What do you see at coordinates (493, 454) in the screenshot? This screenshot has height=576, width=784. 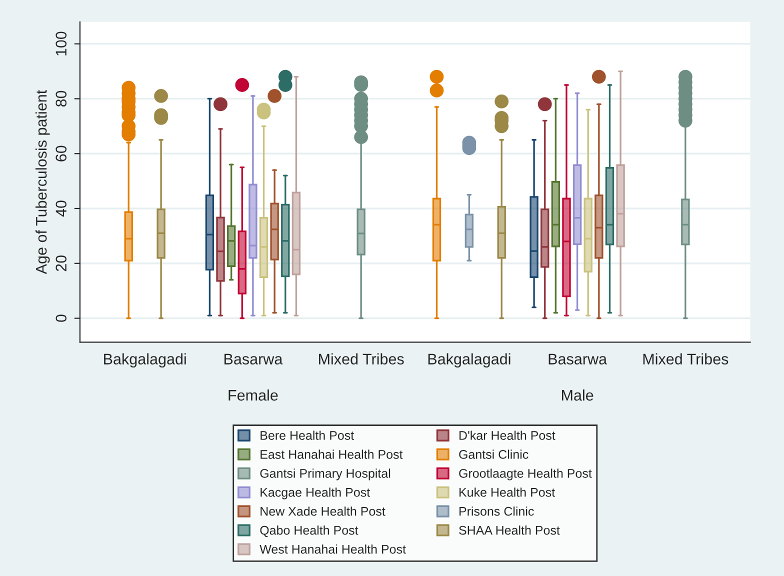 I see `legend-label: Gantsi Clinic` at bounding box center [493, 454].